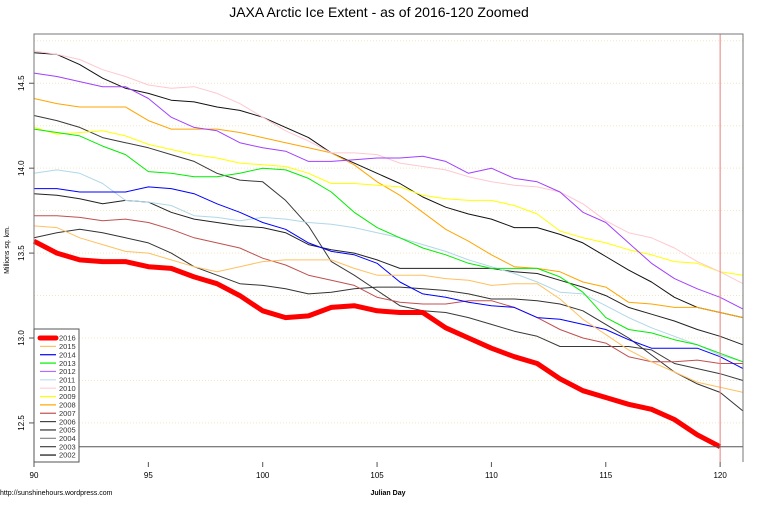 This screenshot has height=506, width=760. What do you see at coordinates (56, 493) in the screenshot?
I see `footer-url: http://sunshinehours.wordpress.com` at bounding box center [56, 493].